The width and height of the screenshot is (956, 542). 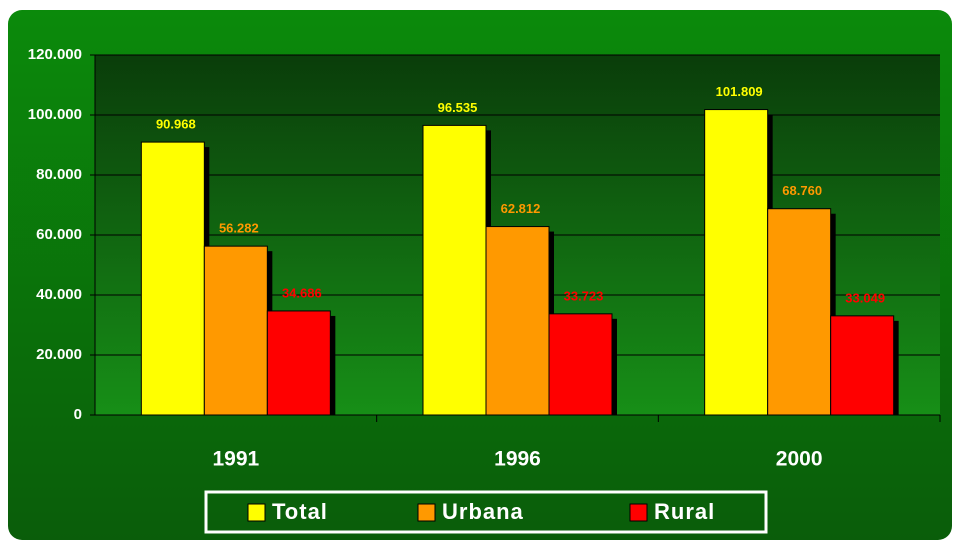 I want to click on y-tick-label: 80.000, so click(x=59, y=174).